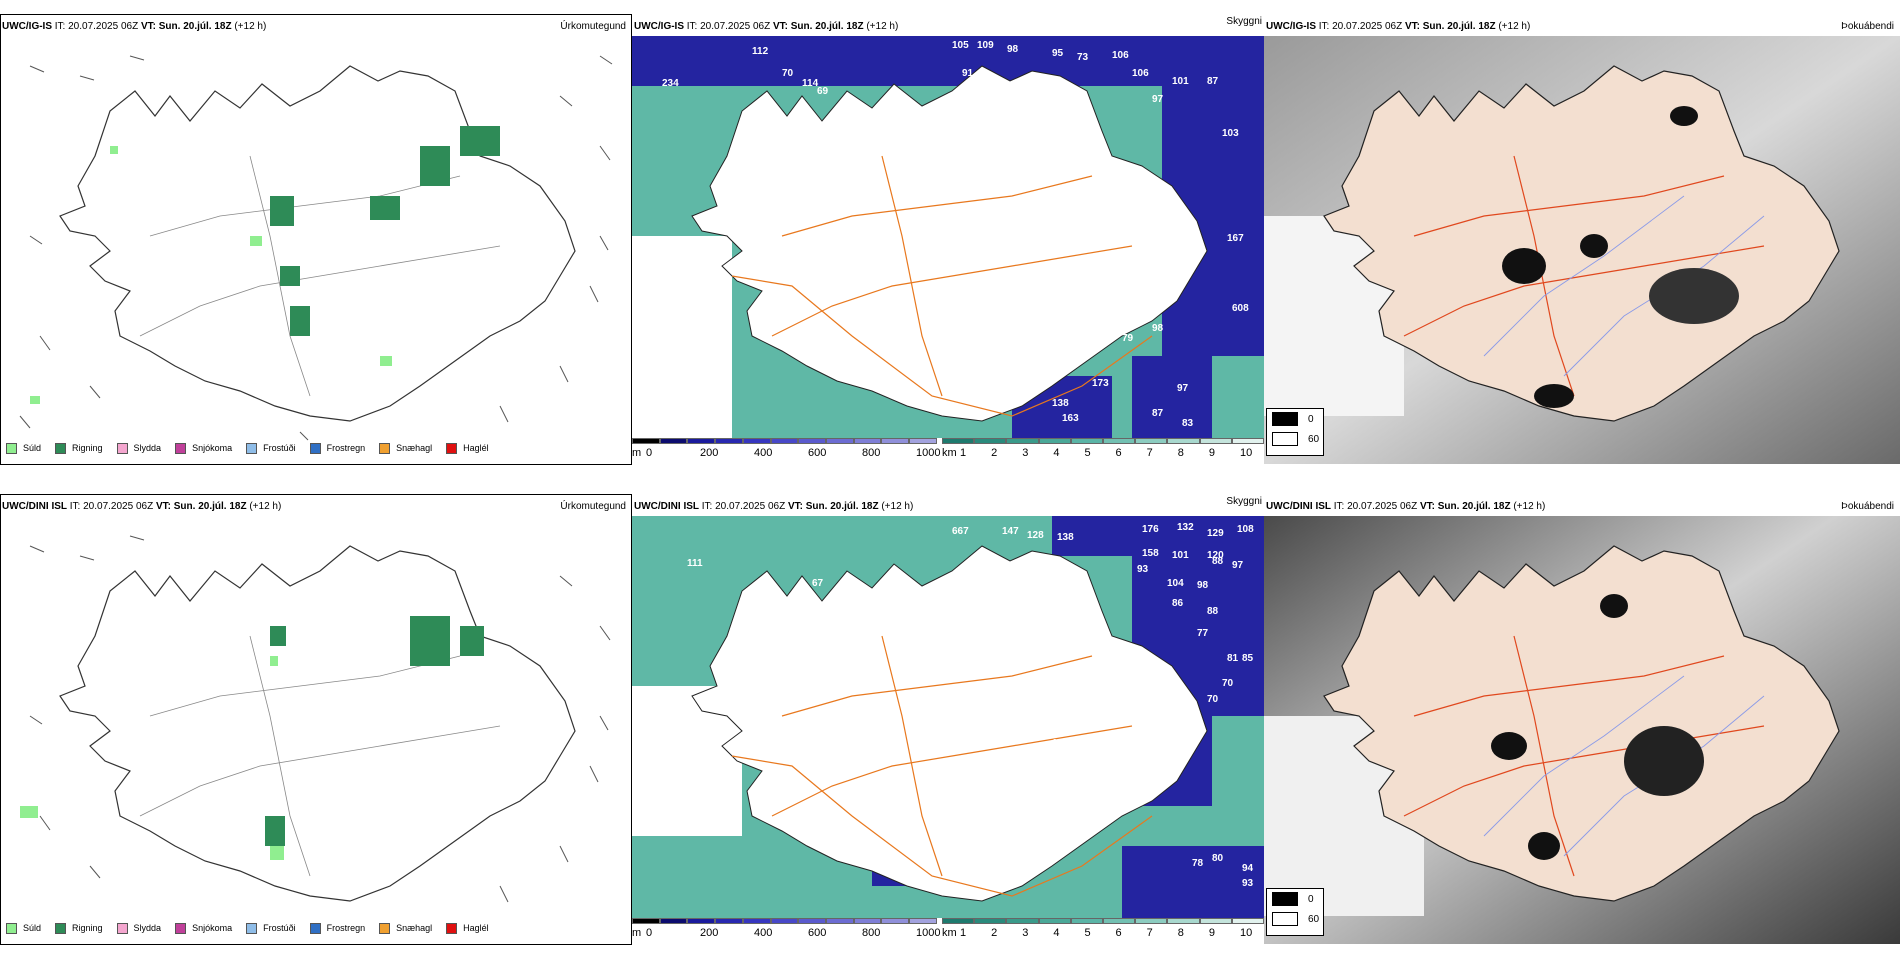  What do you see at coordinates (374, 731) in the screenshot?
I see `rain-areas` at bounding box center [374, 731].